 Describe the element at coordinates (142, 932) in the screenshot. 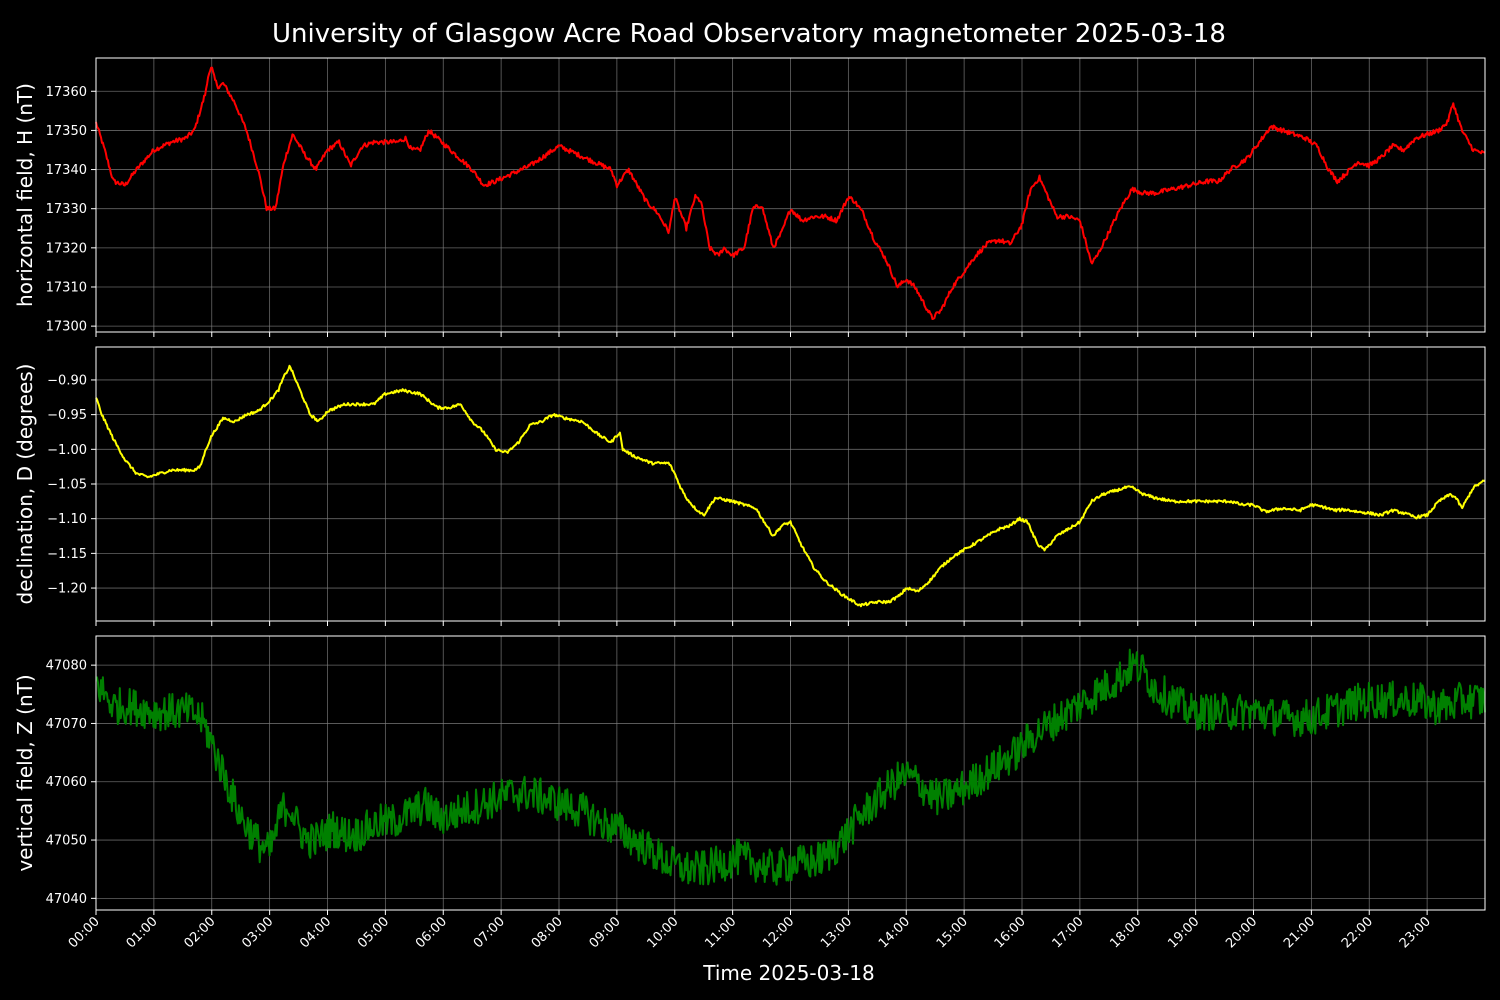

I see `x-tick-label: 01:00` at that location.